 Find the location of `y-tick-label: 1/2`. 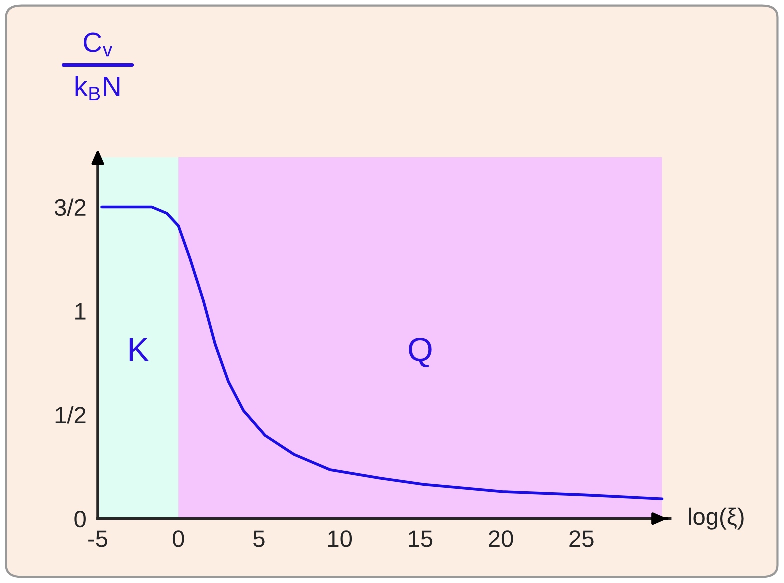

y-tick-label: 1/2 is located at coordinates (71, 415).